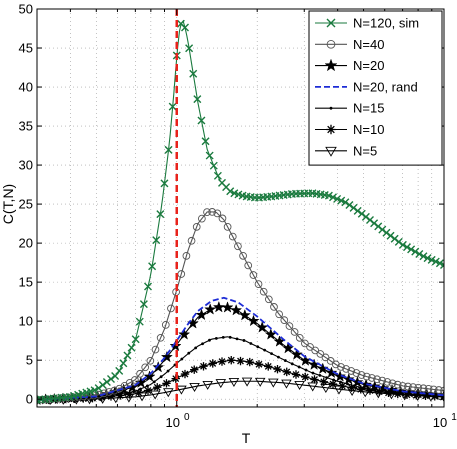 The image size is (457, 449). What do you see at coordinates (26, 165) in the screenshot?
I see `y-tick-label: 30` at bounding box center [26, 165].